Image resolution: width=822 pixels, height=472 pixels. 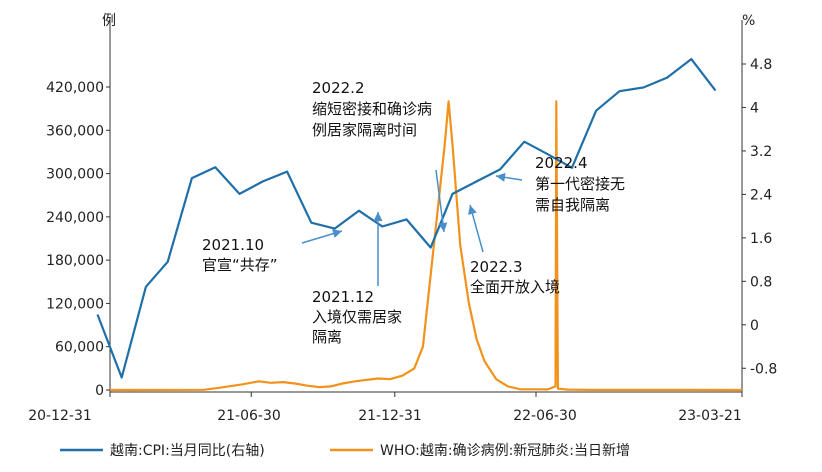 What do you see at coordinates (440, 201) in the screenshot?
I see `annotation-arrow` at bounding box center [440, 201].